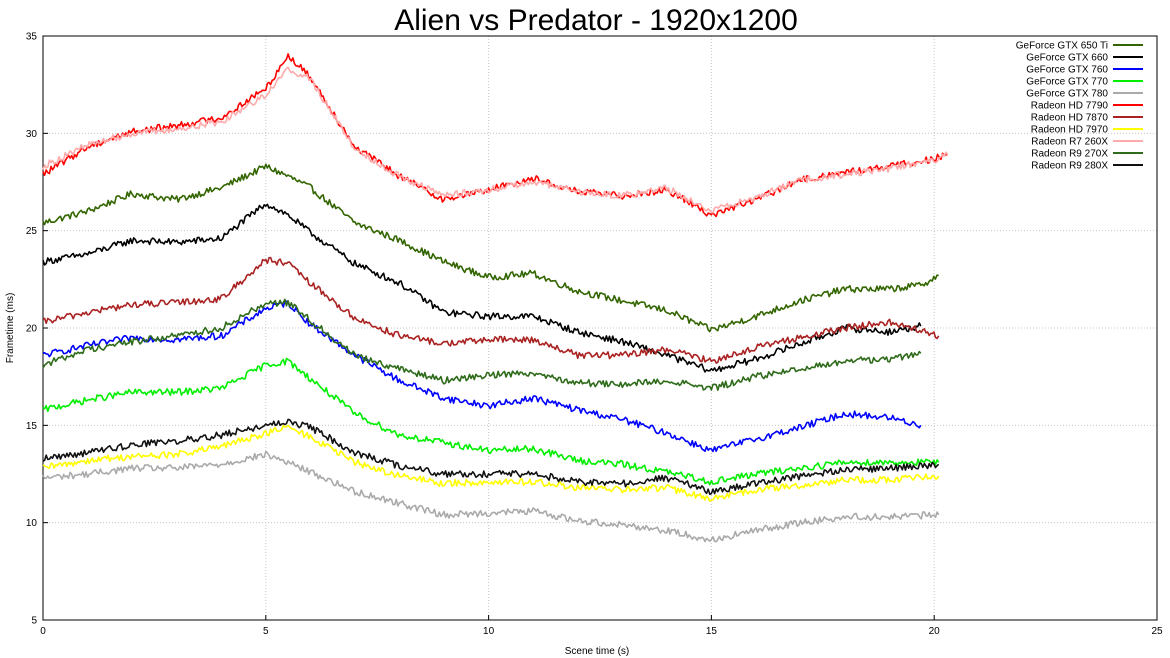 The height and width of the screenshot is (658, 1170). I want to click on chart-title: Alien vs Predator - 1920x1200, so click(596, 20).